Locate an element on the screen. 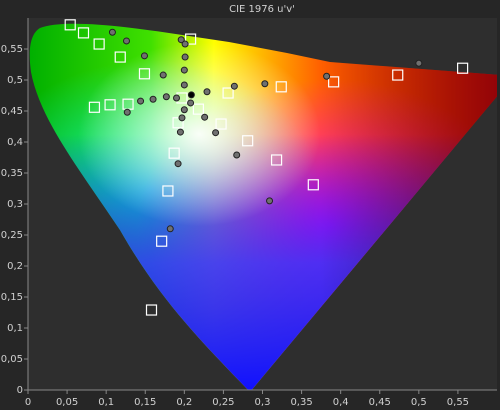 The width and height of the screenshot is (500, 410). x-tick-label: 0,55 is located at coordinates (458, 402).